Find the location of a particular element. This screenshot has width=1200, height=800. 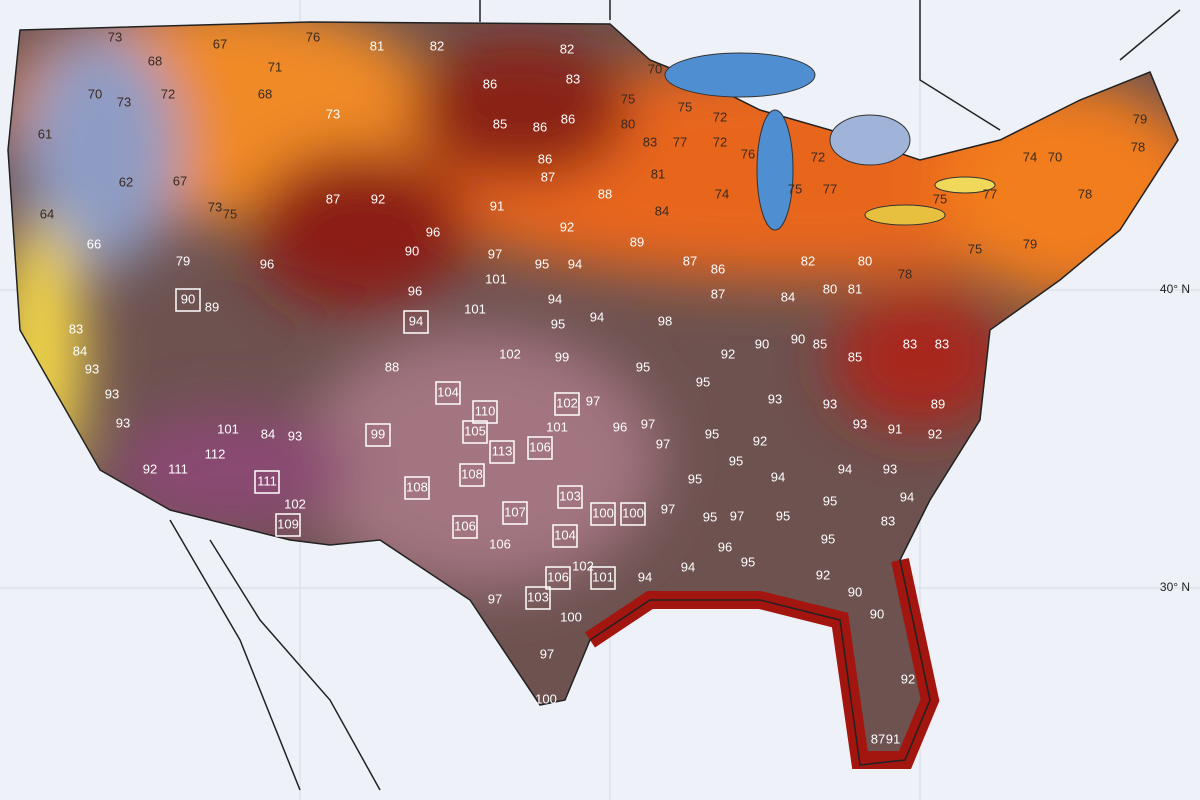

record-temperature-label: 104 is located at coordinates (448, 391).